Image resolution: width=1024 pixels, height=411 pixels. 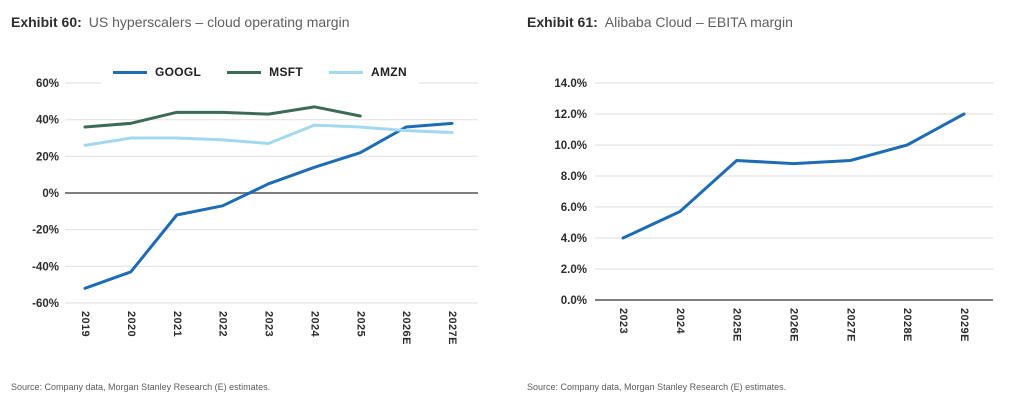 What do you see at coordinates (346, 72) in the screenshot?
I see `amzn-line-swatch` at bounding box center [346, 72].